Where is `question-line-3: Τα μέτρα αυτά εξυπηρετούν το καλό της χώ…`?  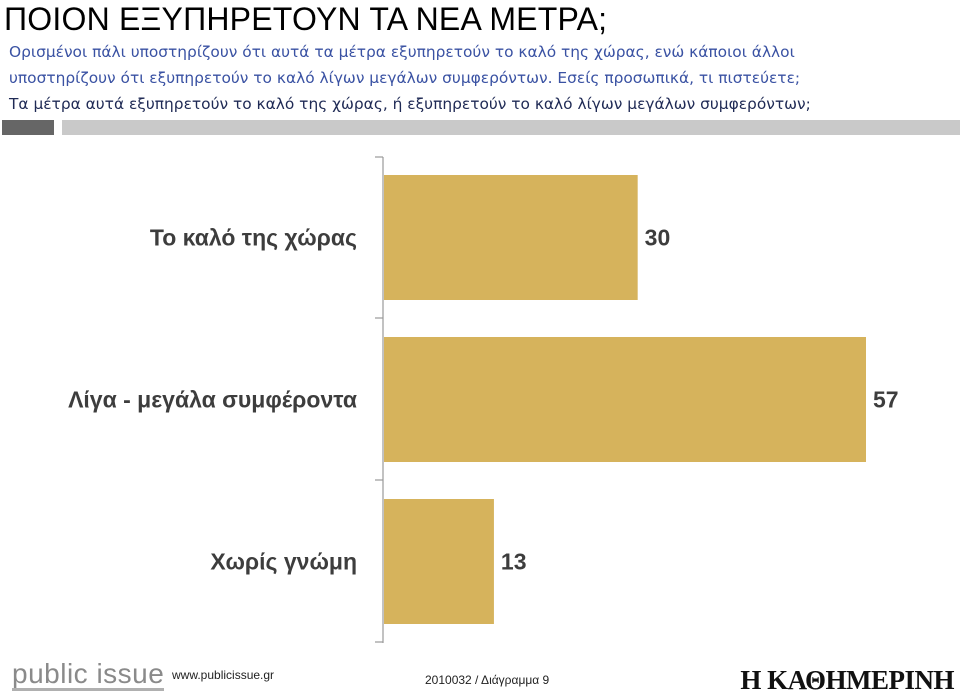 question-line-3: Τα μέτρα αυτά εξυπηρετούν το καλό της χώ… is located at coordinates (410, 104).